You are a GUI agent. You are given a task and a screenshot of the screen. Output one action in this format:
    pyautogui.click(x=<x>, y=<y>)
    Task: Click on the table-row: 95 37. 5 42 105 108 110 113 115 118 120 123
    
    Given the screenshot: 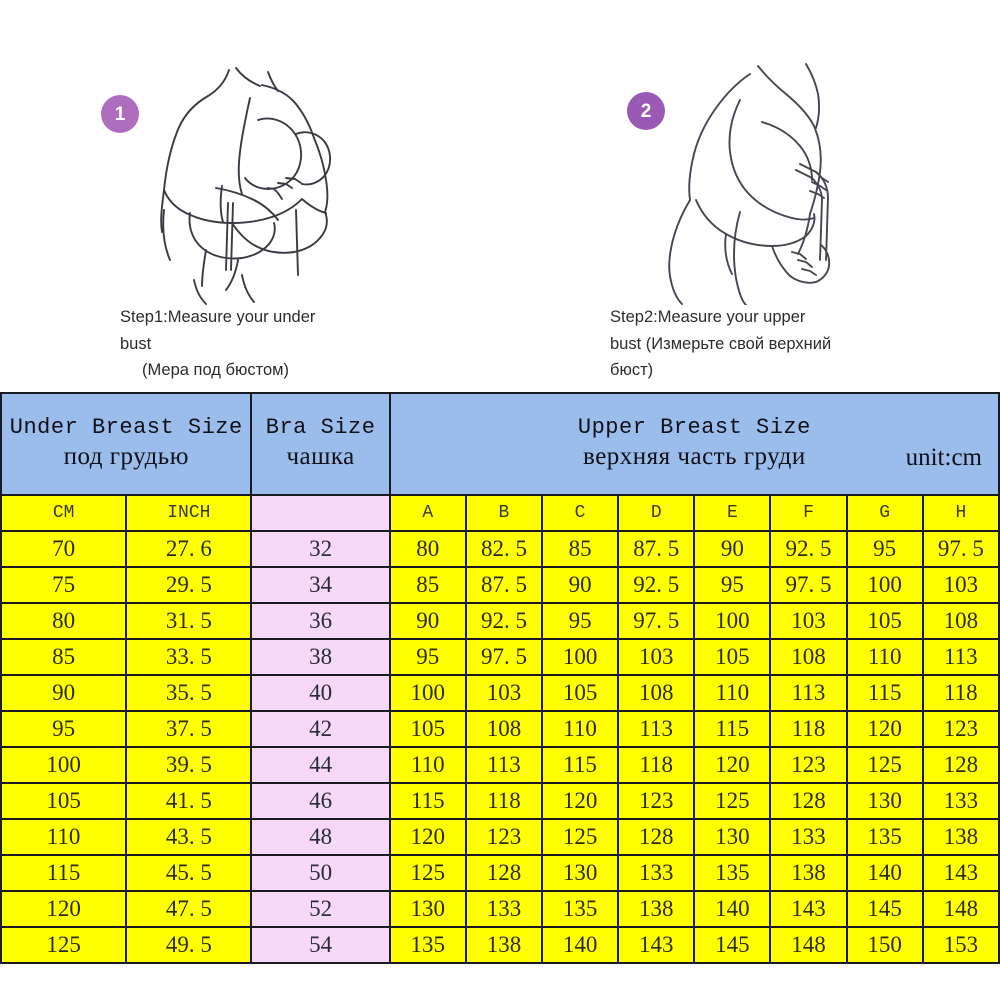 What is the action you would take?
    pyautogui.click(x=500, y=729)
    